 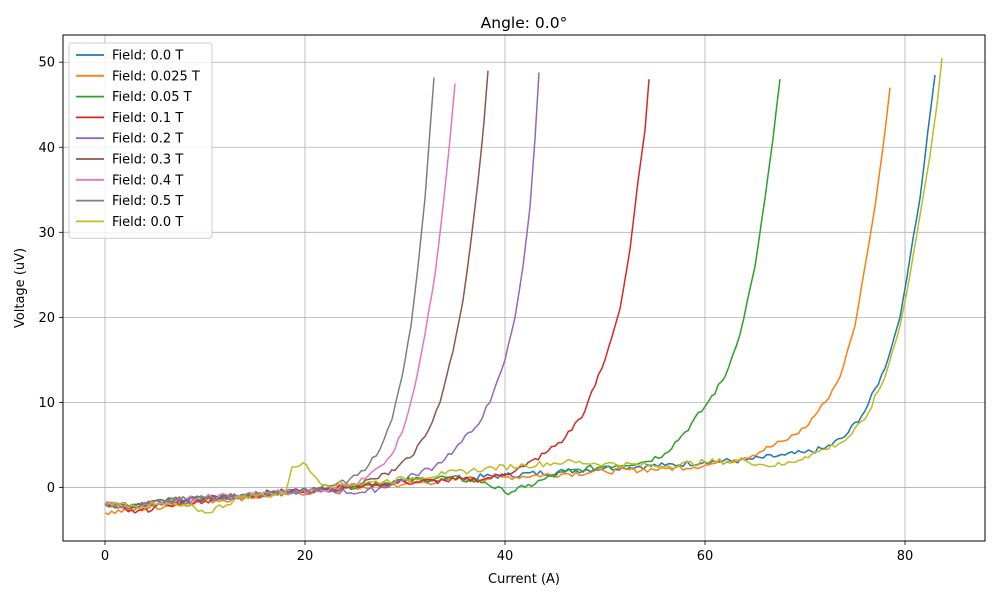 I want to click on y-tick-label: 0, so click(x=51, y=488).